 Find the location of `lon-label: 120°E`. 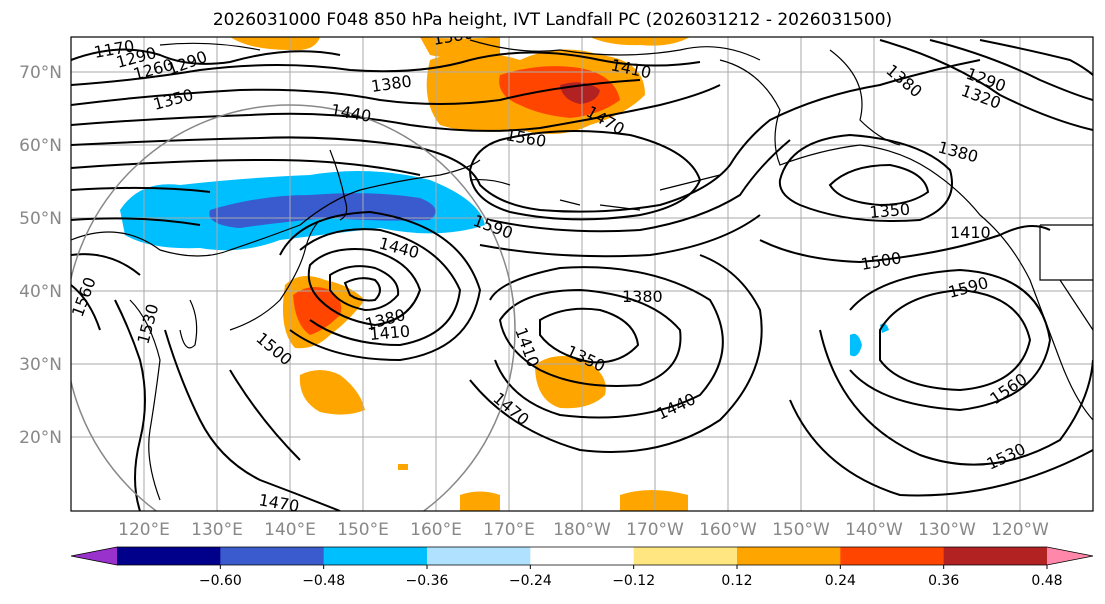

lon-label: 120°E is located at coordinates (144, 530).